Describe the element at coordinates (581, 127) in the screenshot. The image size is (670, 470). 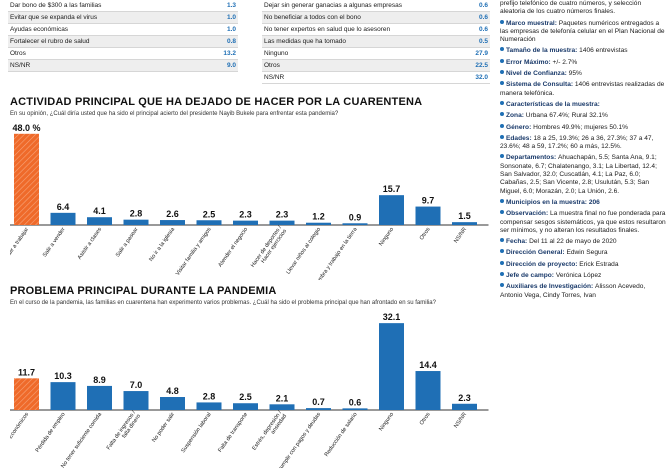
I see `methodology-text: Hombres 49.9%; mujeres 50.1%` at that location.